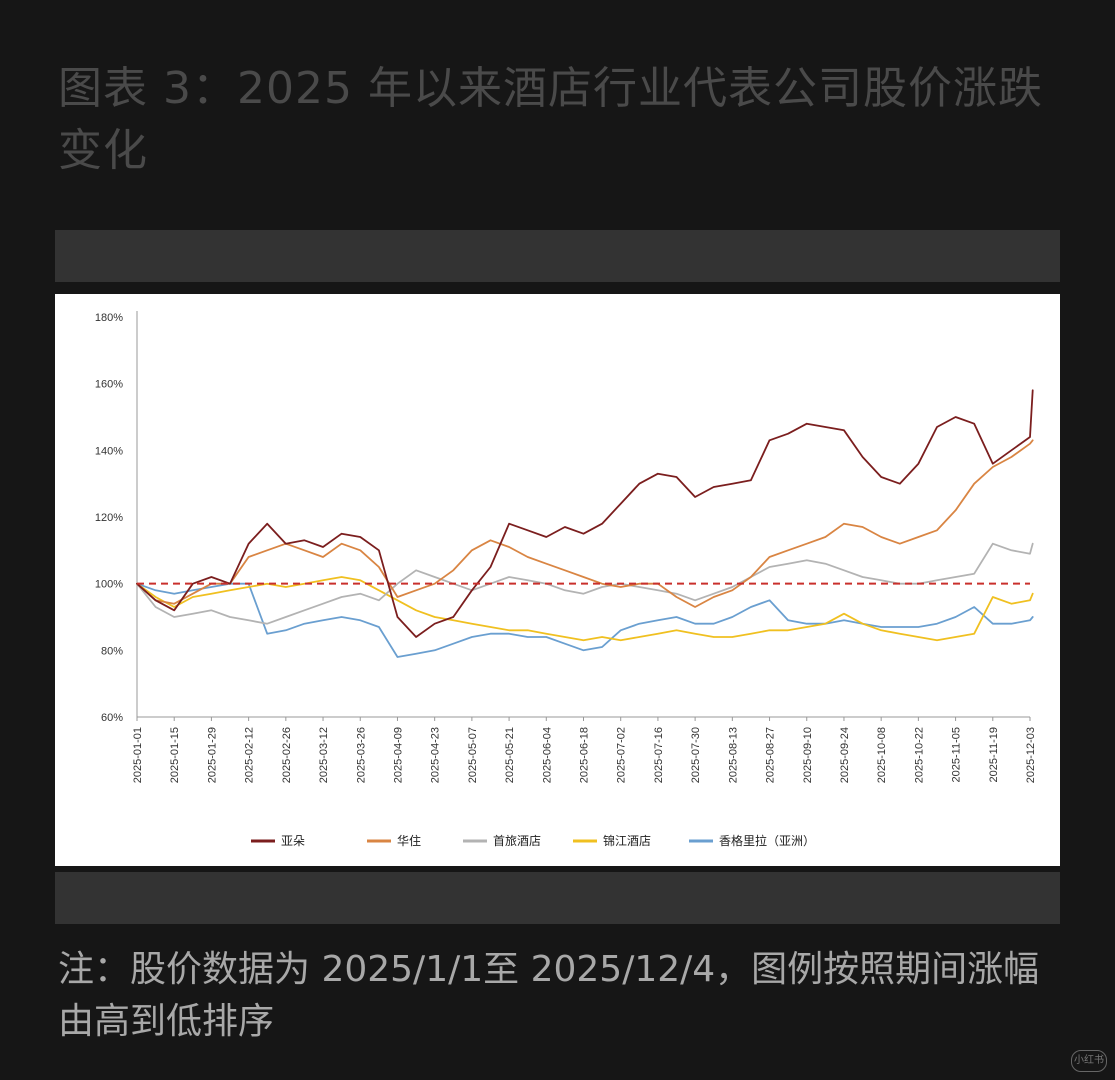 This screenshot has height=1080, width=1115. What do you see at coordinates (845, 755) in the screenshot?
I see `x-tick-label-2025-09-24: 2025-09-24` at bounding box center [845, 755].